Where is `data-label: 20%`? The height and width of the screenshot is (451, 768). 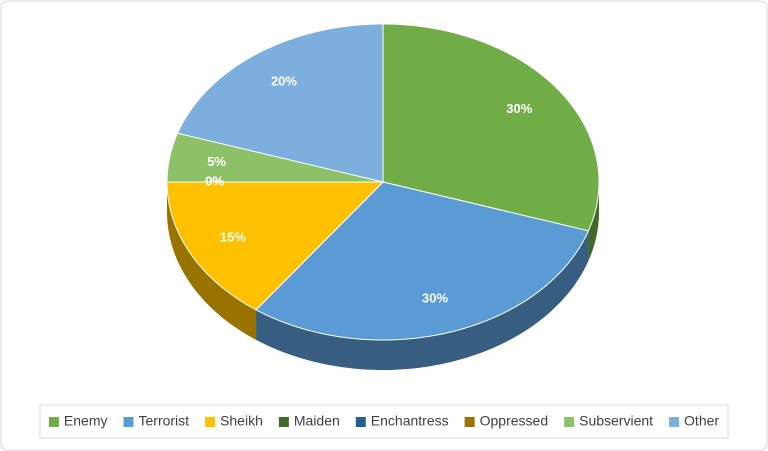 data-label: 20% is located at coordinates (284, 81).